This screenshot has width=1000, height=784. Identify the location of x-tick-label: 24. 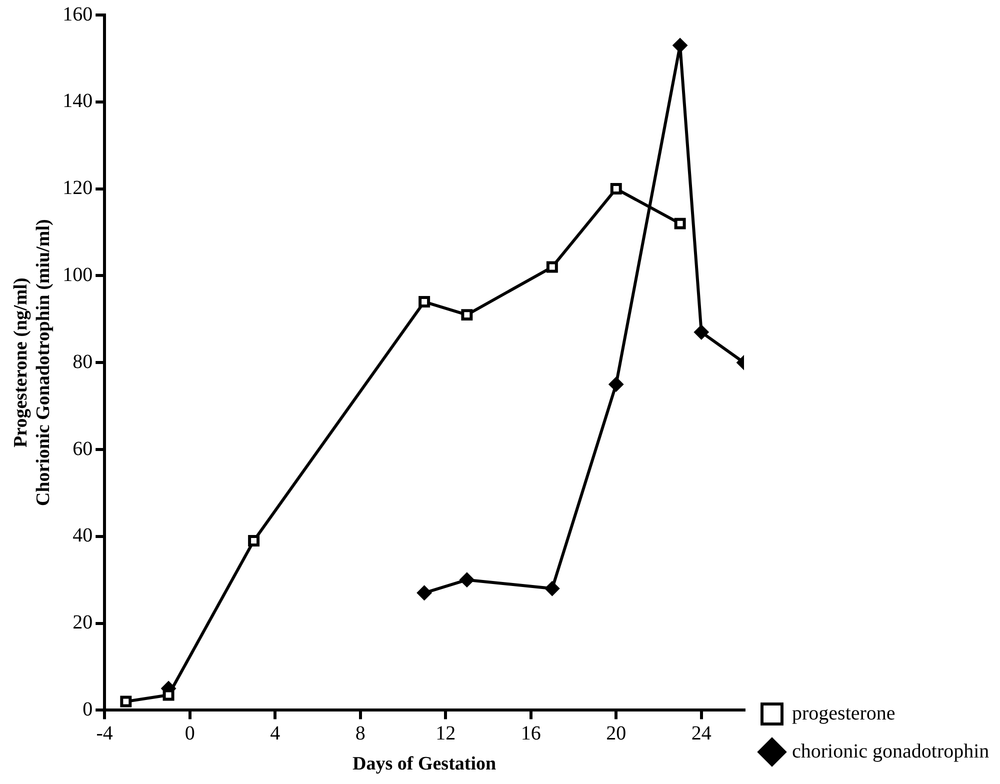
(701, 733).